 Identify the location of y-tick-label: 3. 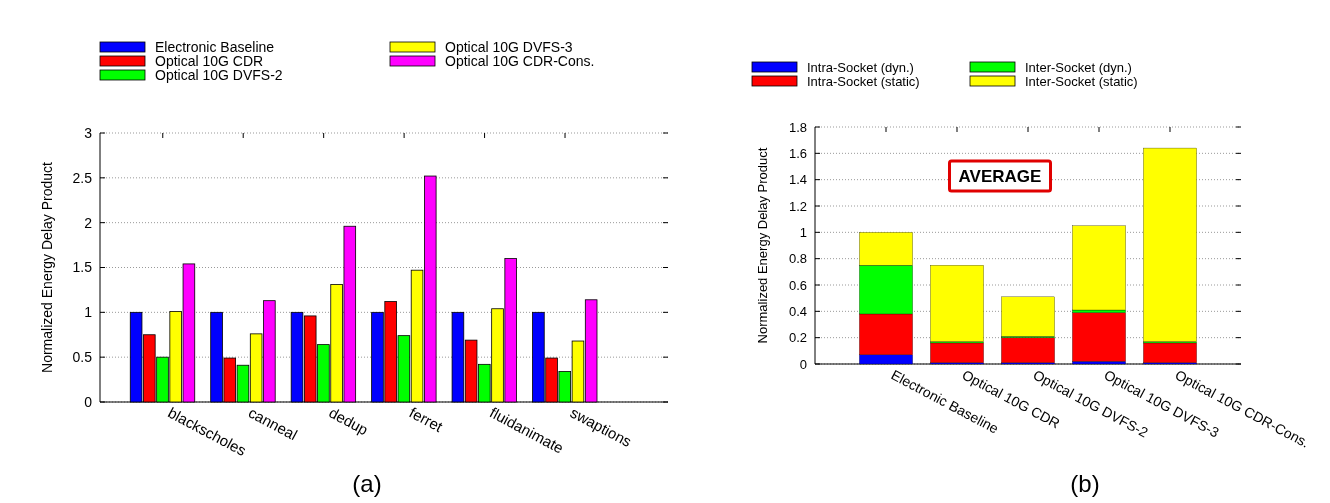
(88, 132).